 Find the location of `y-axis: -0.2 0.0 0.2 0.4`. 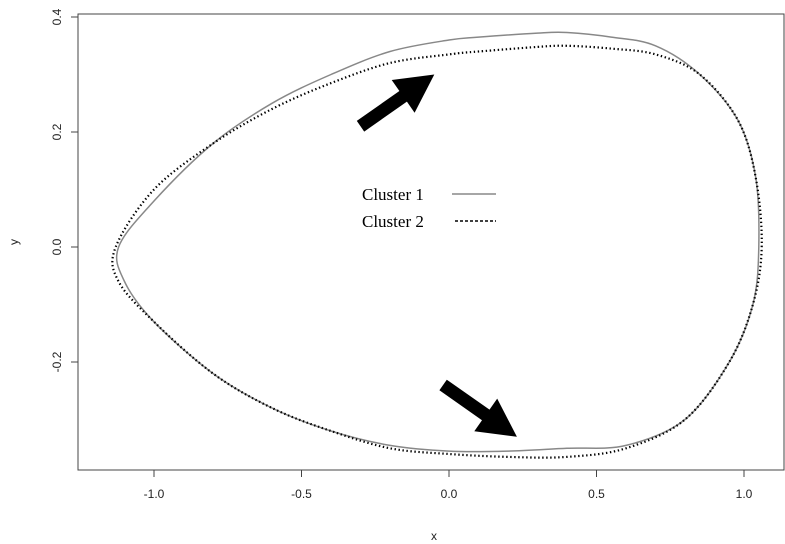

y-axis: -0.2 0.0 0.2 0.4 is located at coordinates (64, 190).